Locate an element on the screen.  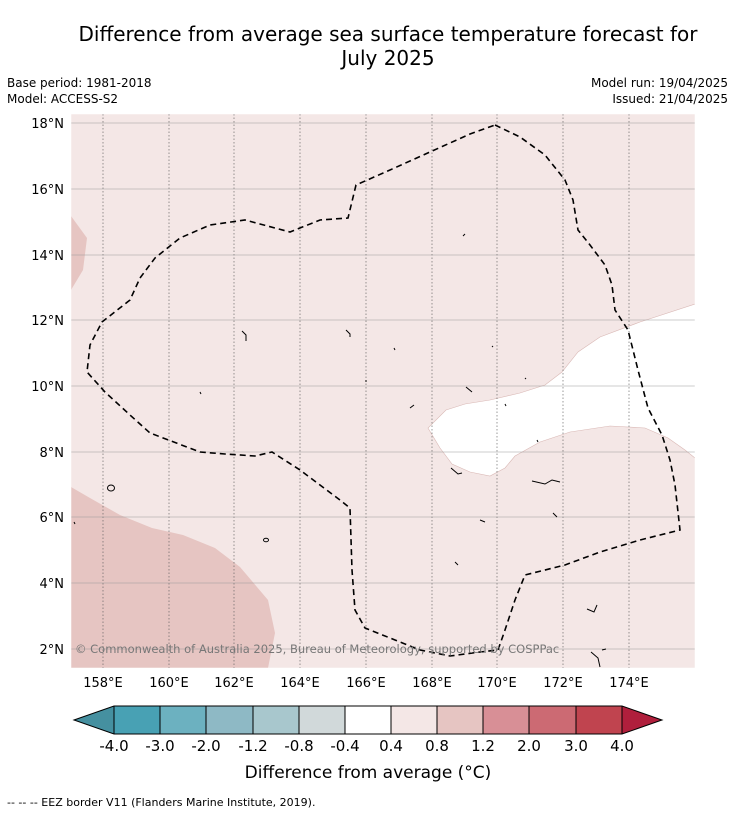
colorbar-tick: 1.2 is located at coordinates (483, 746).